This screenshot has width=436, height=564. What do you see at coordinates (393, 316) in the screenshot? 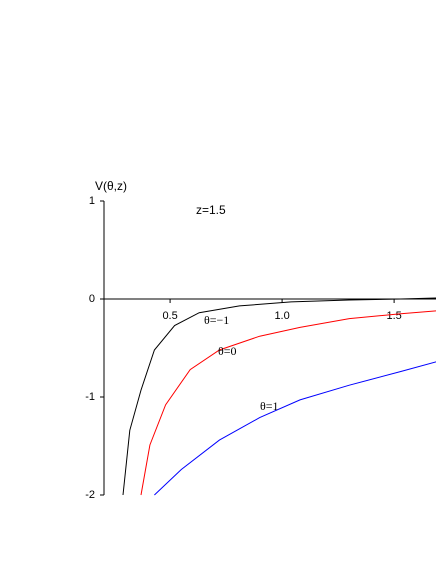
I see `x-tick-label: 1.5` at bounding box center [393, 316].